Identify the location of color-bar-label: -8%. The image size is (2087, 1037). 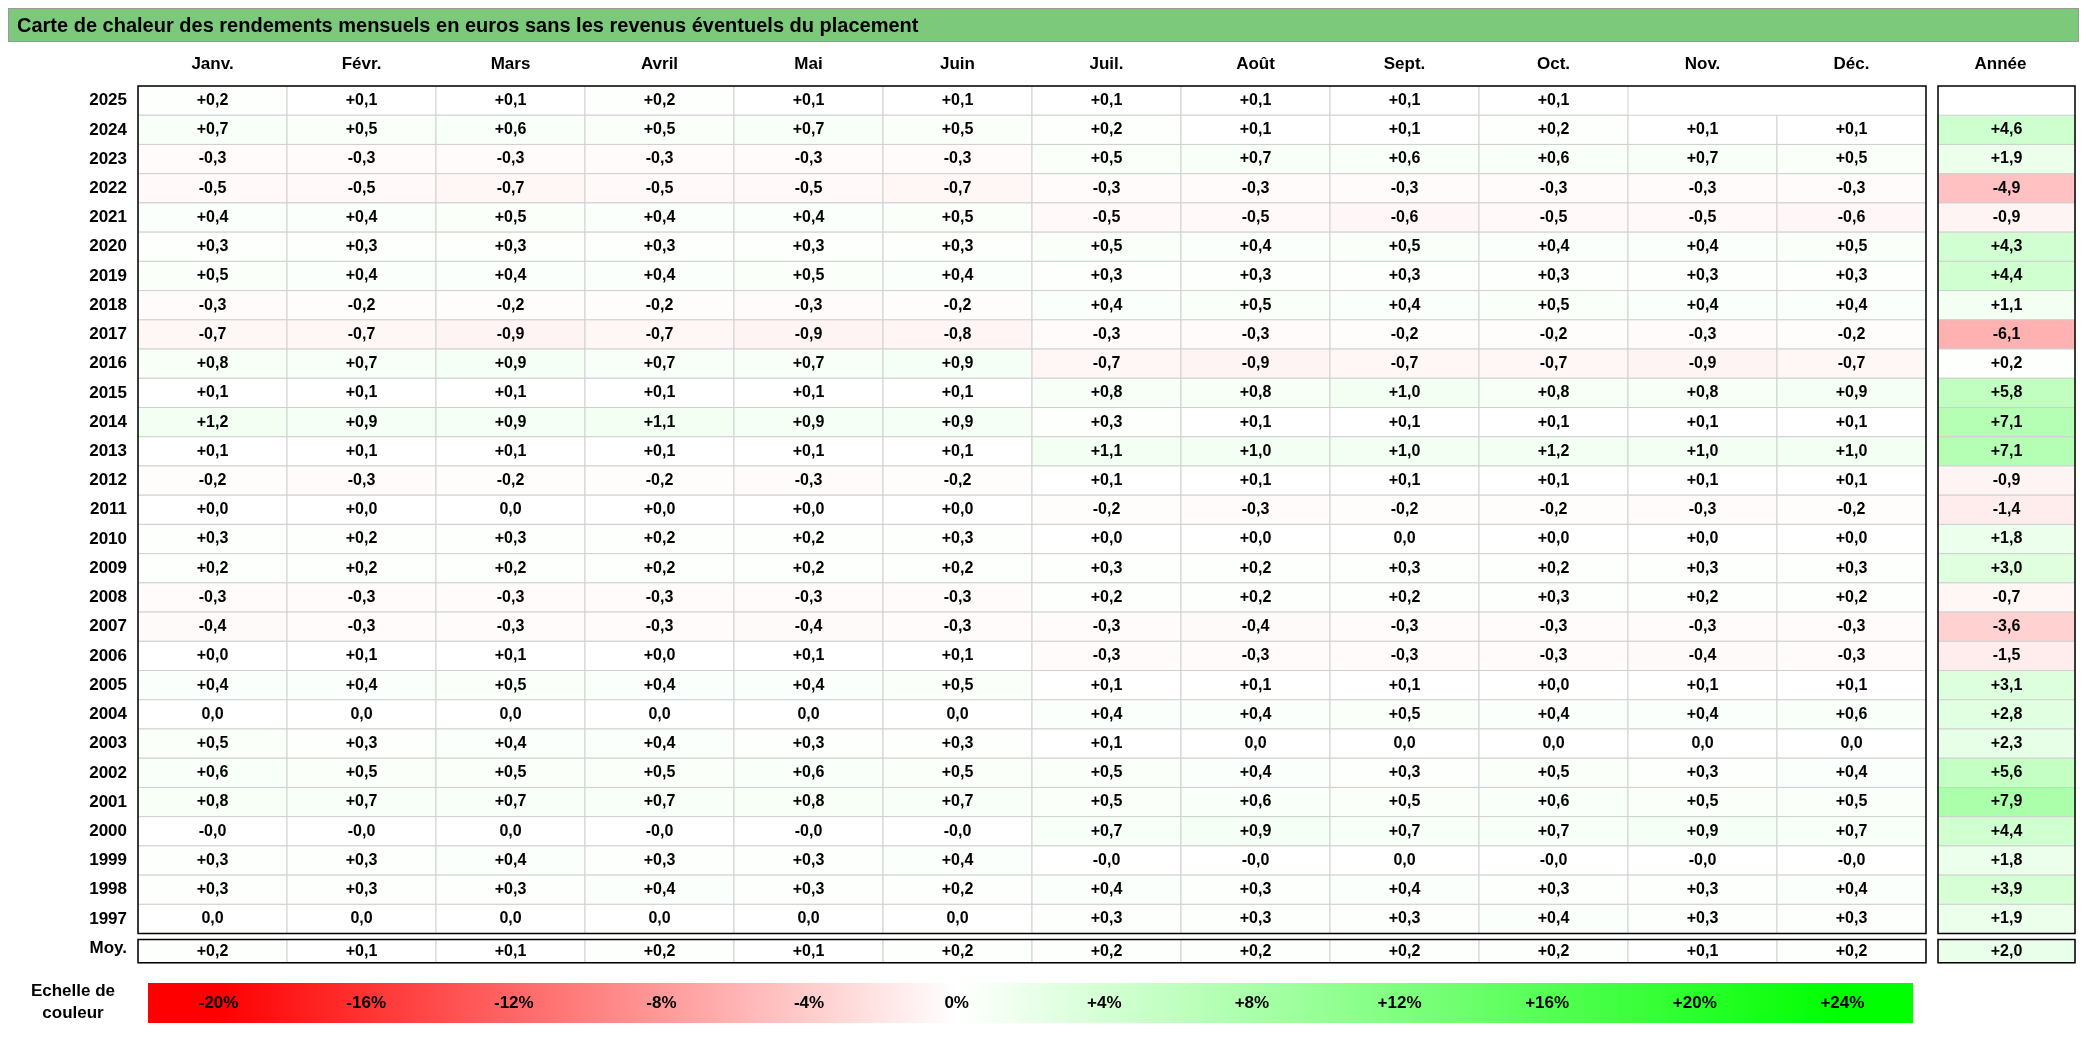
(661, 1003).